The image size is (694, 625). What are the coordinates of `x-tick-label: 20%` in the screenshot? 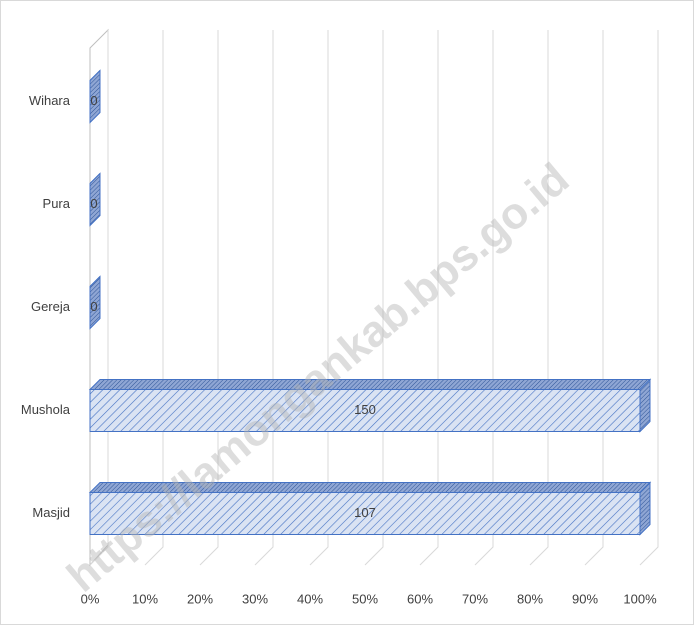 It's located at (200, 598).